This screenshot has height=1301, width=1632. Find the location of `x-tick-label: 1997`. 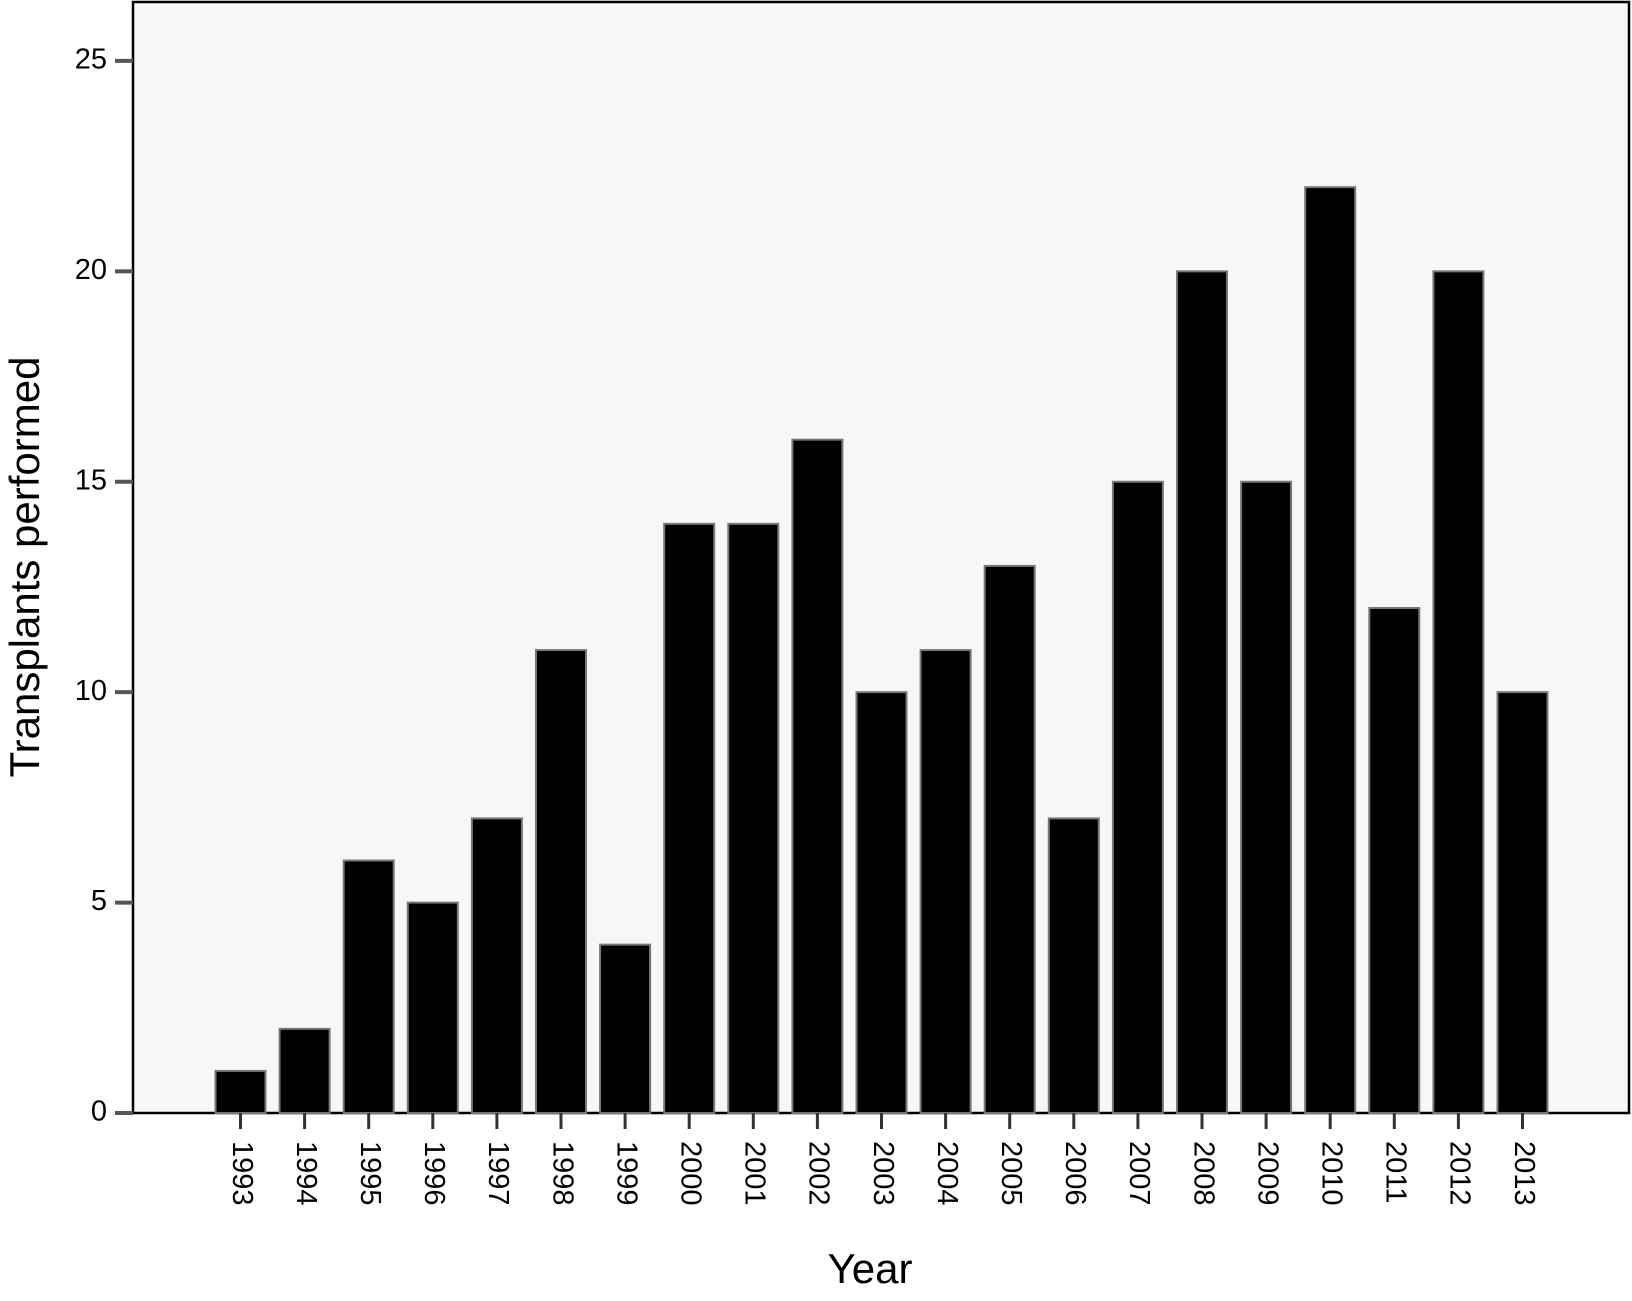

x-tick-label: 1997 is located at coordinates (498, 1173).